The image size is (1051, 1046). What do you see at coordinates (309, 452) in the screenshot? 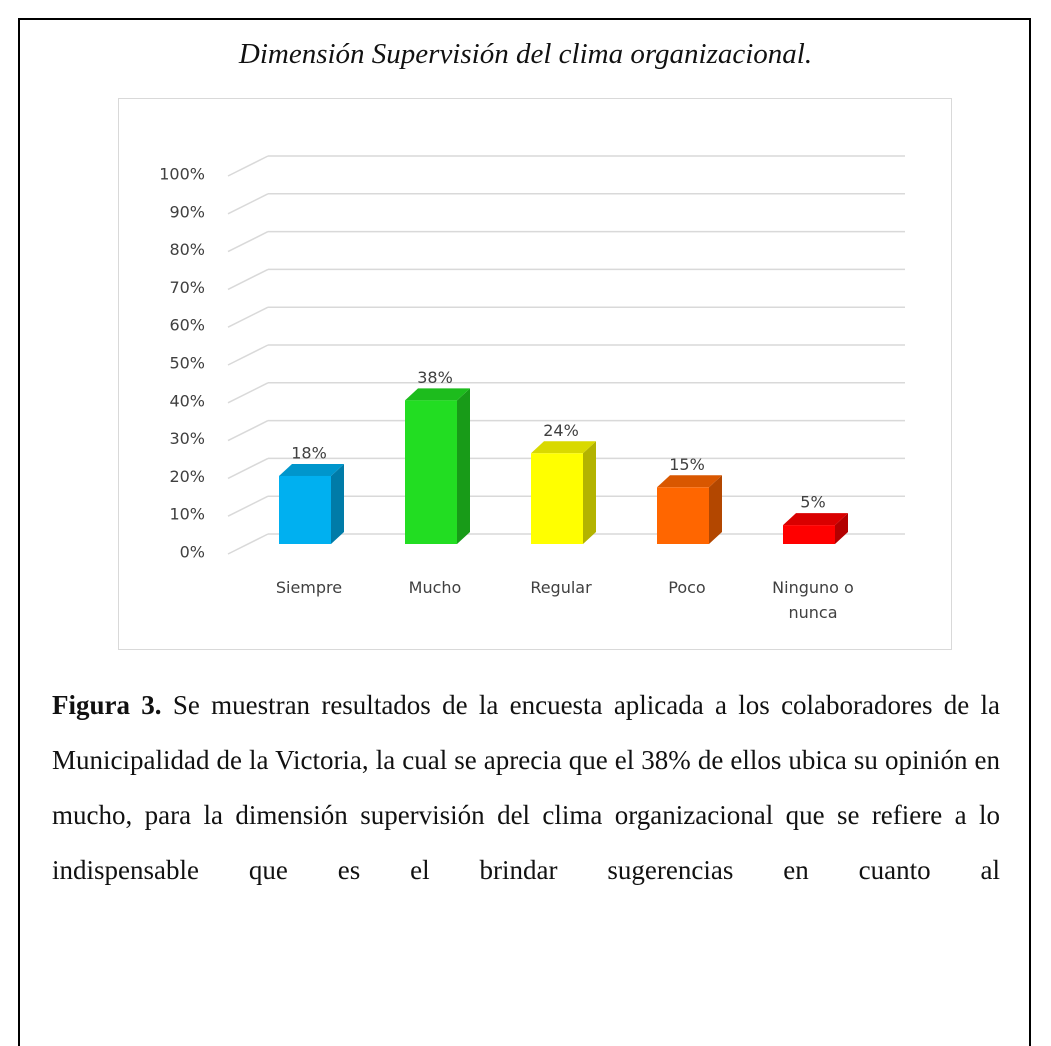
I see `data-label: 18%` at bounding box center [309, 452].